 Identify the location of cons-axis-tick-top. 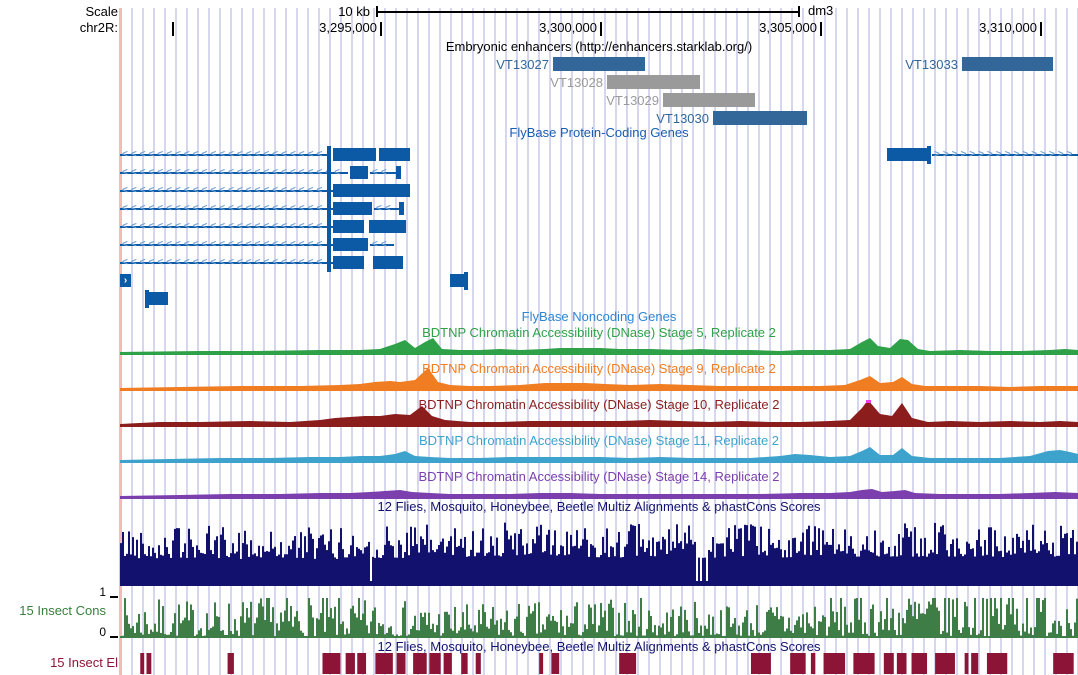
(114, 597).